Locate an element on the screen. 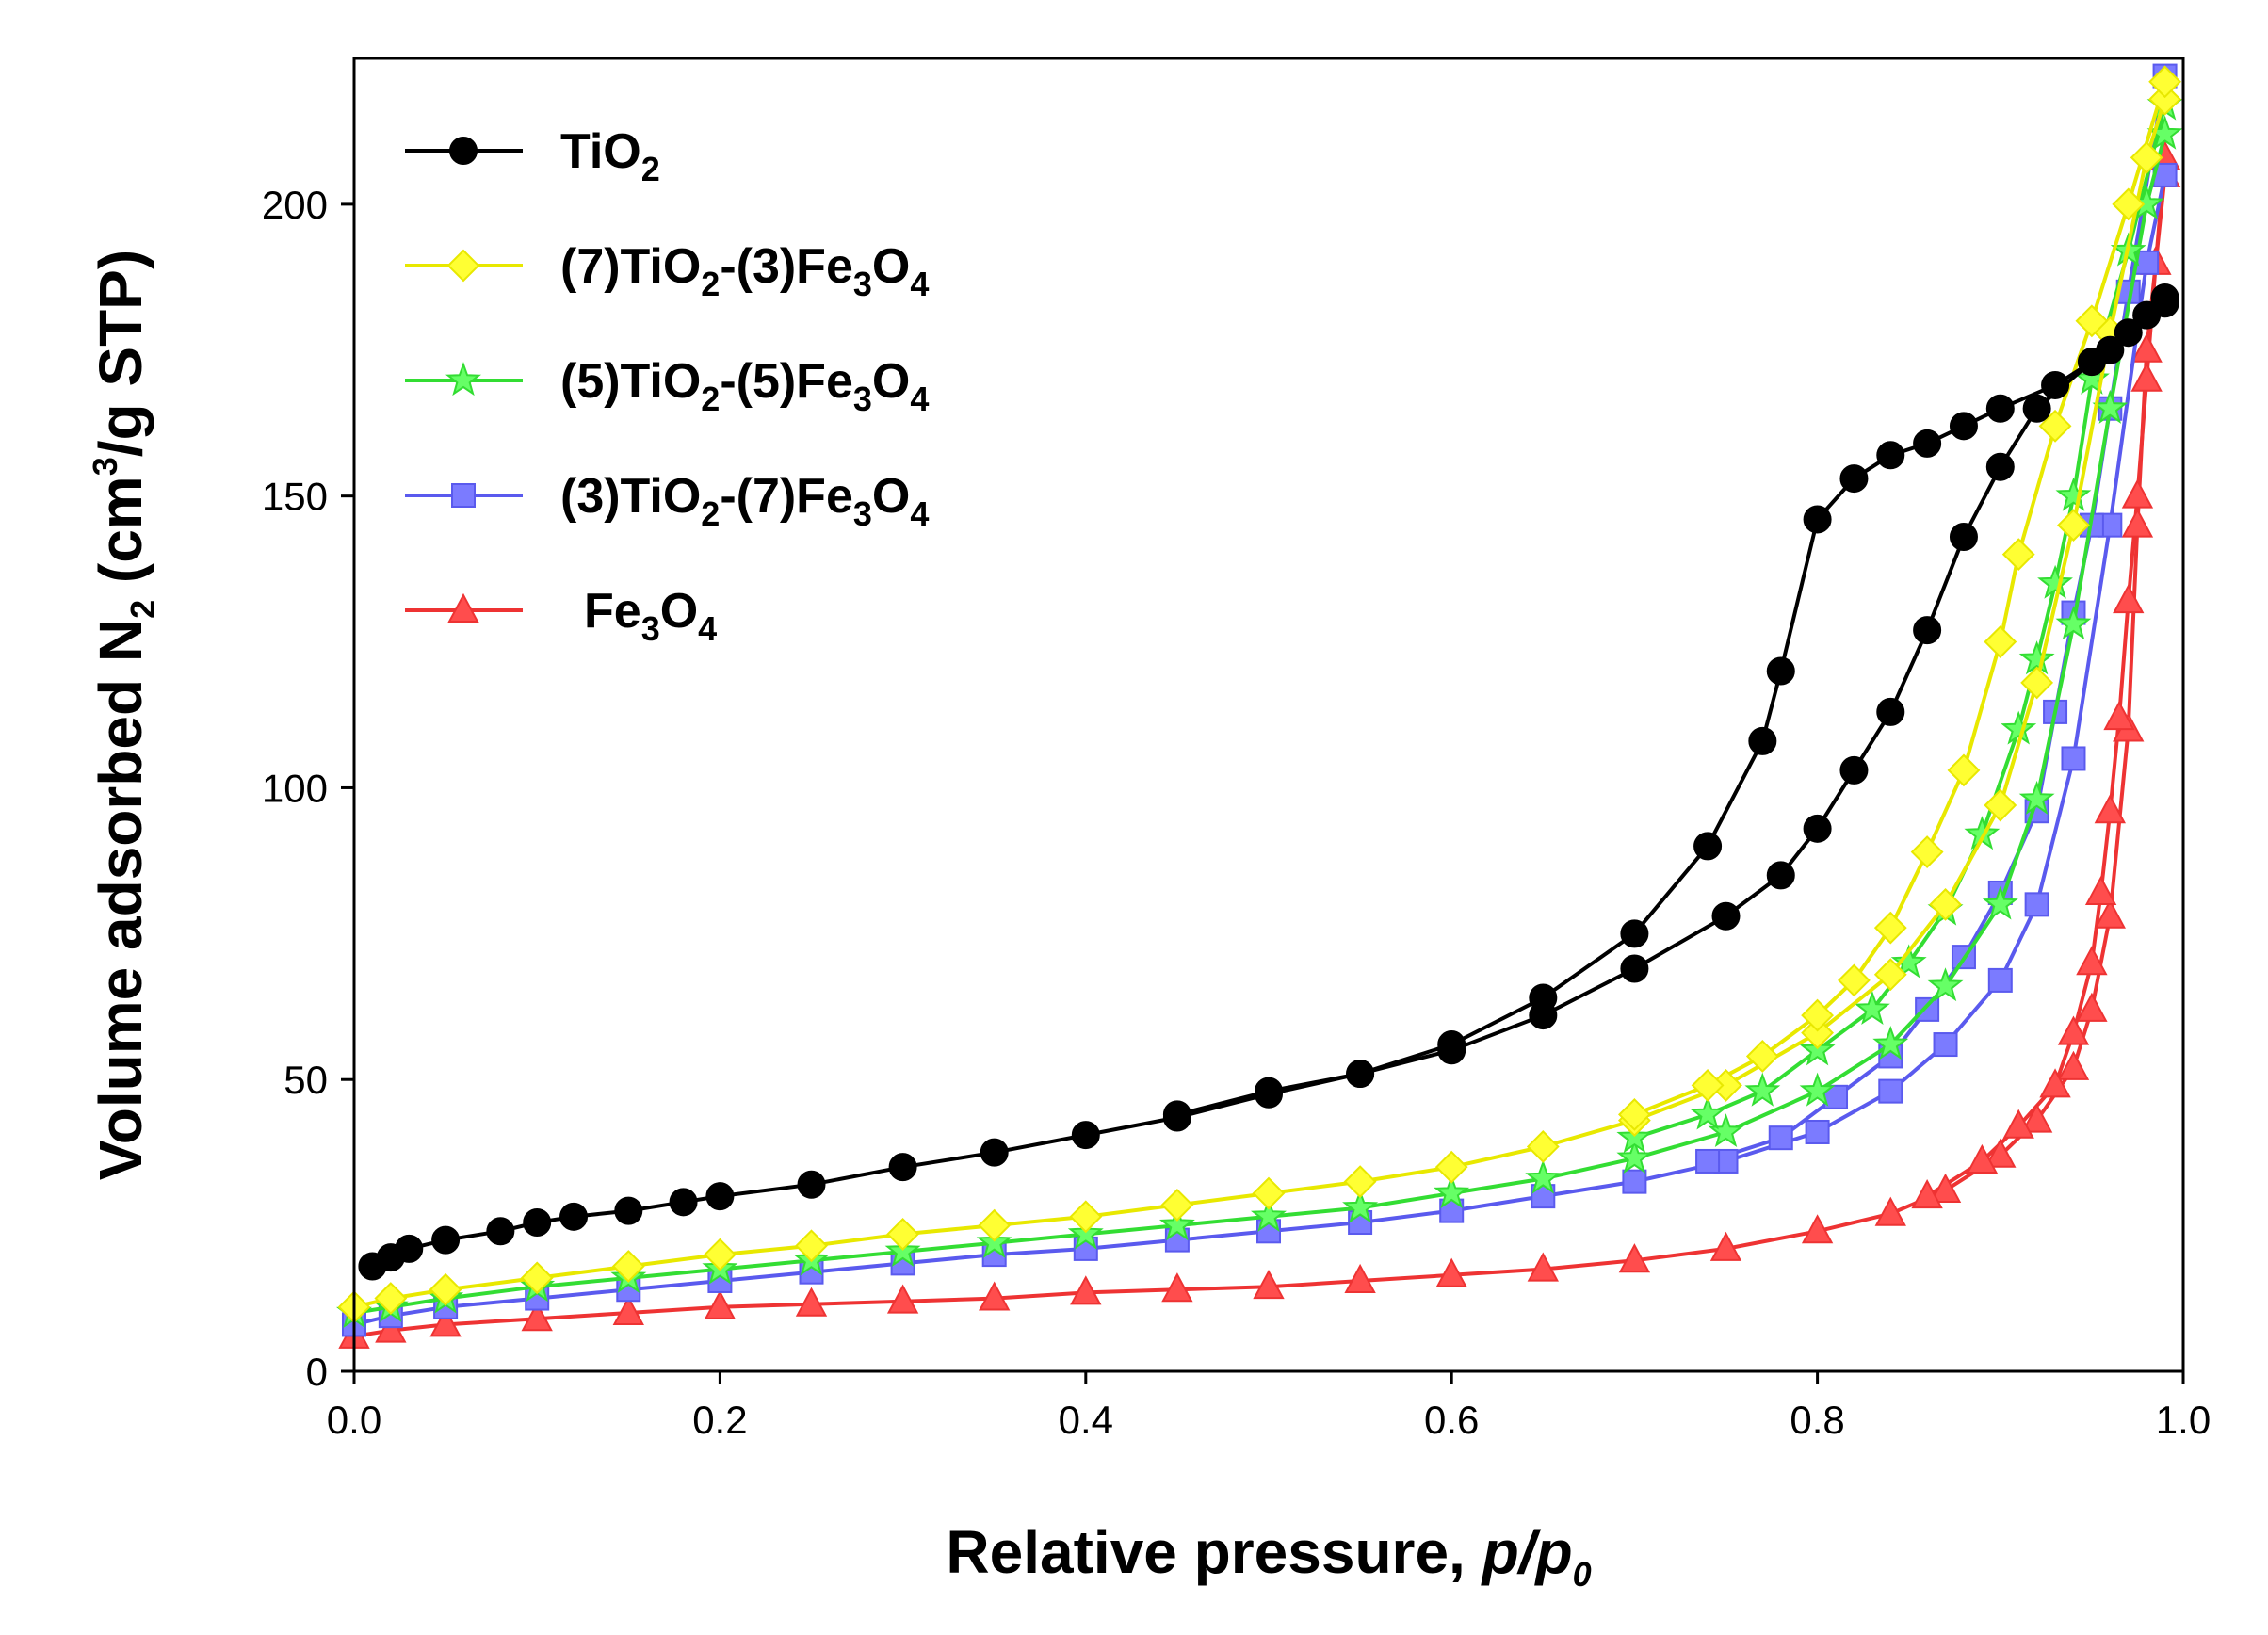 Image resolution: width=2268 pixels, height=1635 pixels. y-tick-label: 100 is located at coordinates (295, 788).